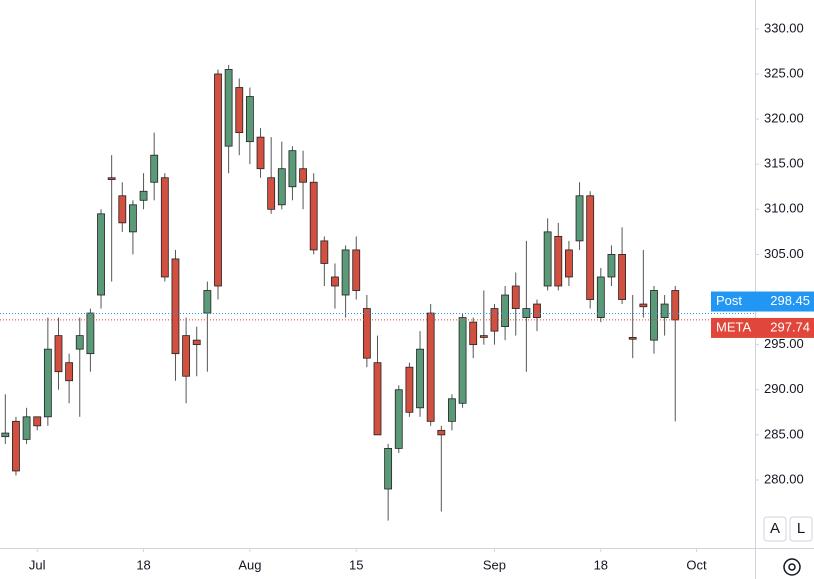 Image resolution: width=814 pixels, height=579 pixels. I want to click on scale-button-label: L, so click(801, 528).